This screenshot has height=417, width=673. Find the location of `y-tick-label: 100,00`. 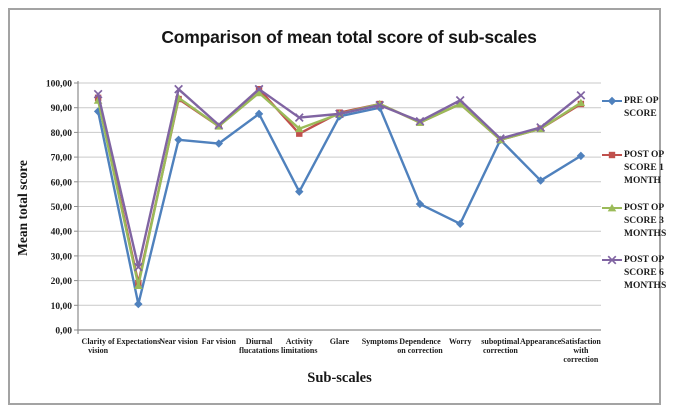

y-tick-label: 100,00 is located at coordinates (59, 85).